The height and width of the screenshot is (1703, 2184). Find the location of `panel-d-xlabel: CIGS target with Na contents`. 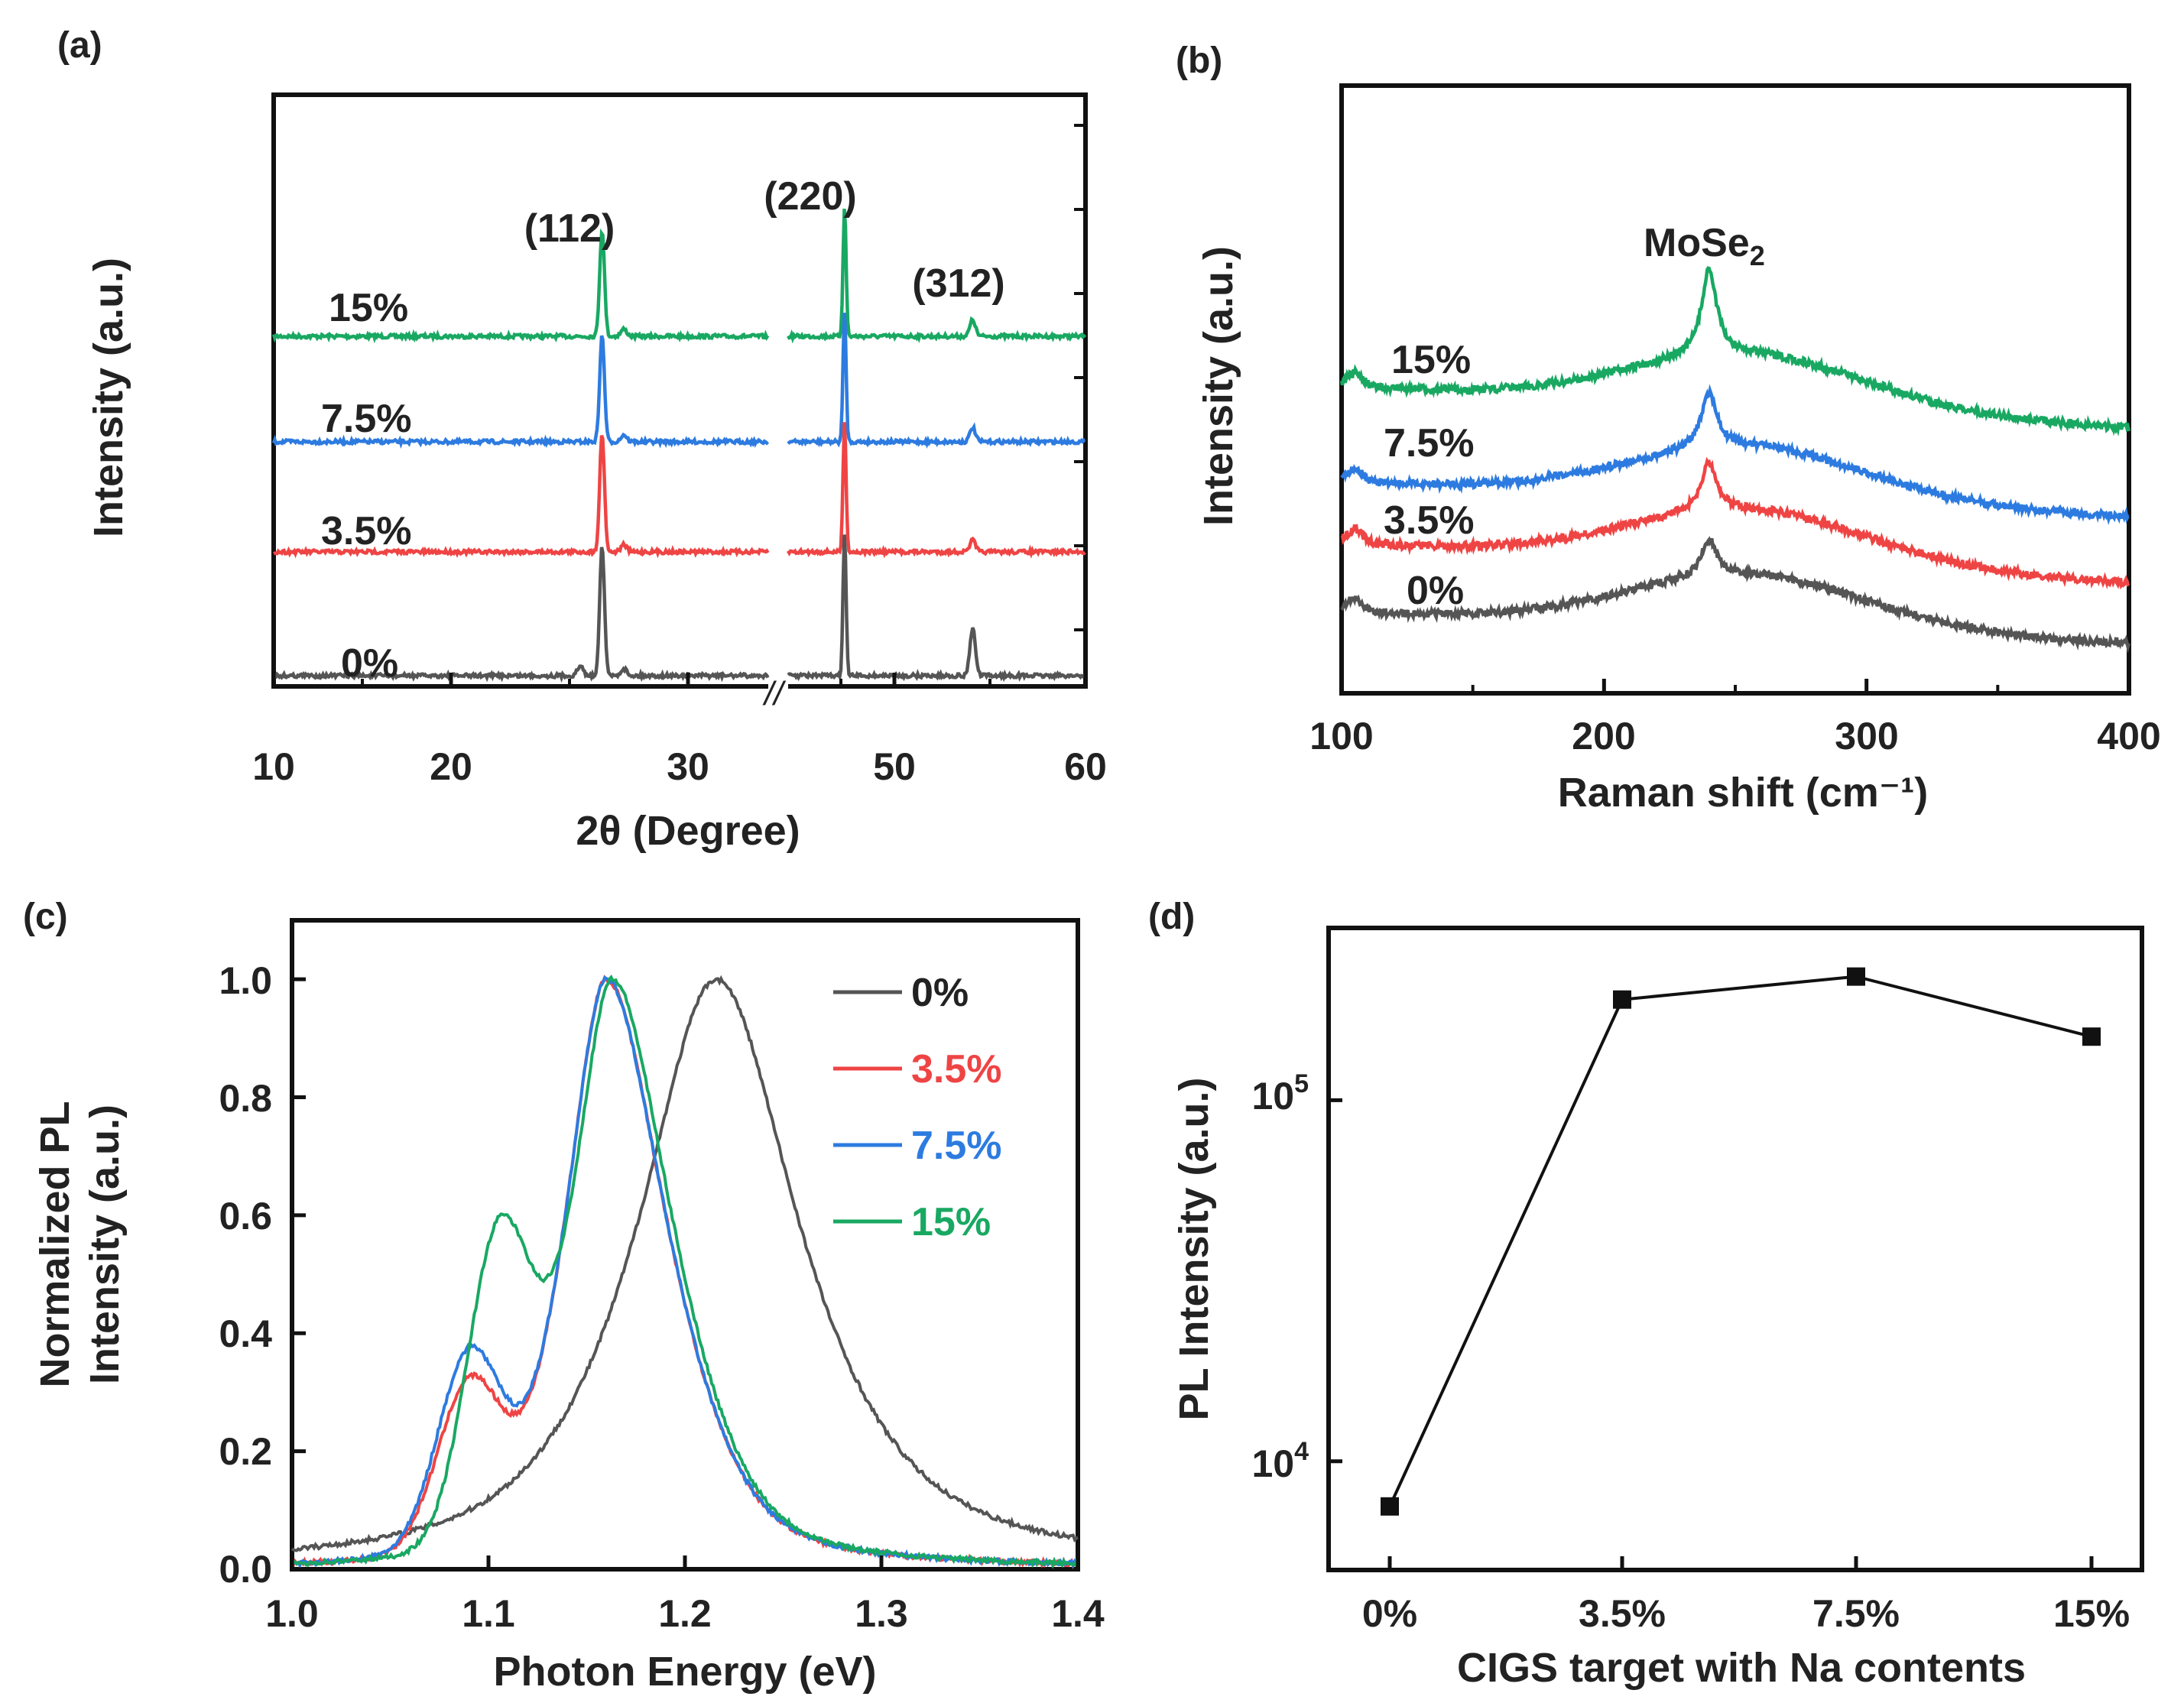

panel-d-xlabel: CIGS target with Na contents is located at coordinates (1742, 1668).